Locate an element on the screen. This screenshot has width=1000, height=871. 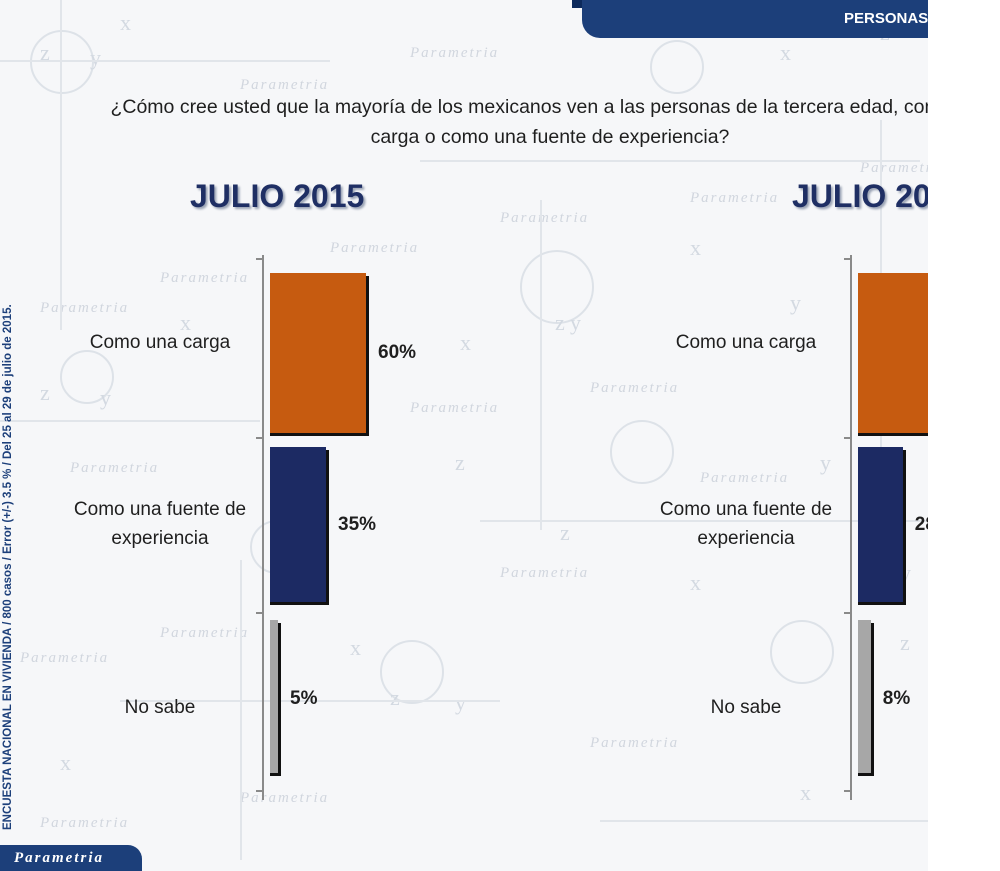
value-label: 8% is located at coordinates (896, 698).